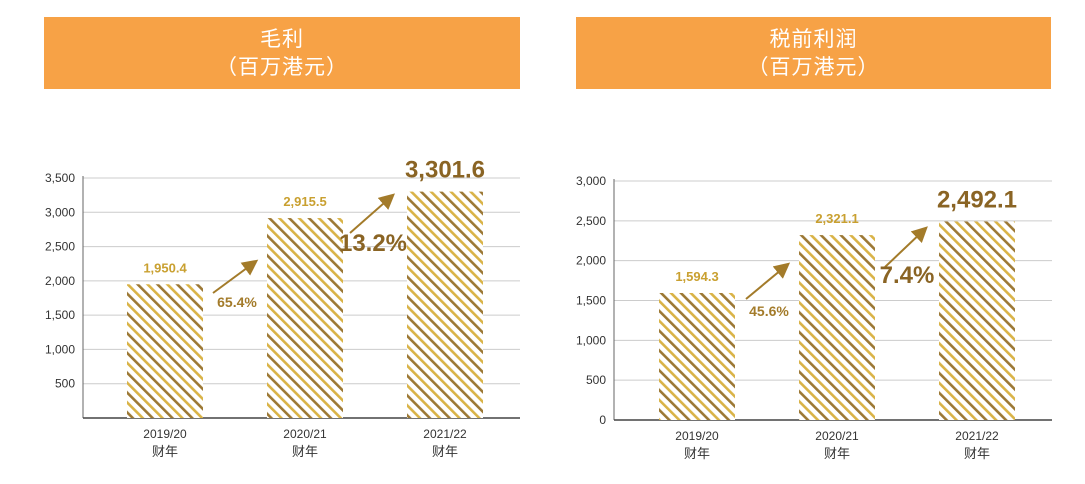  What do you see at coordinates (282, 39) in the screenshot?
I see `chart-title: 毛利` at bounding box center [282, 39].